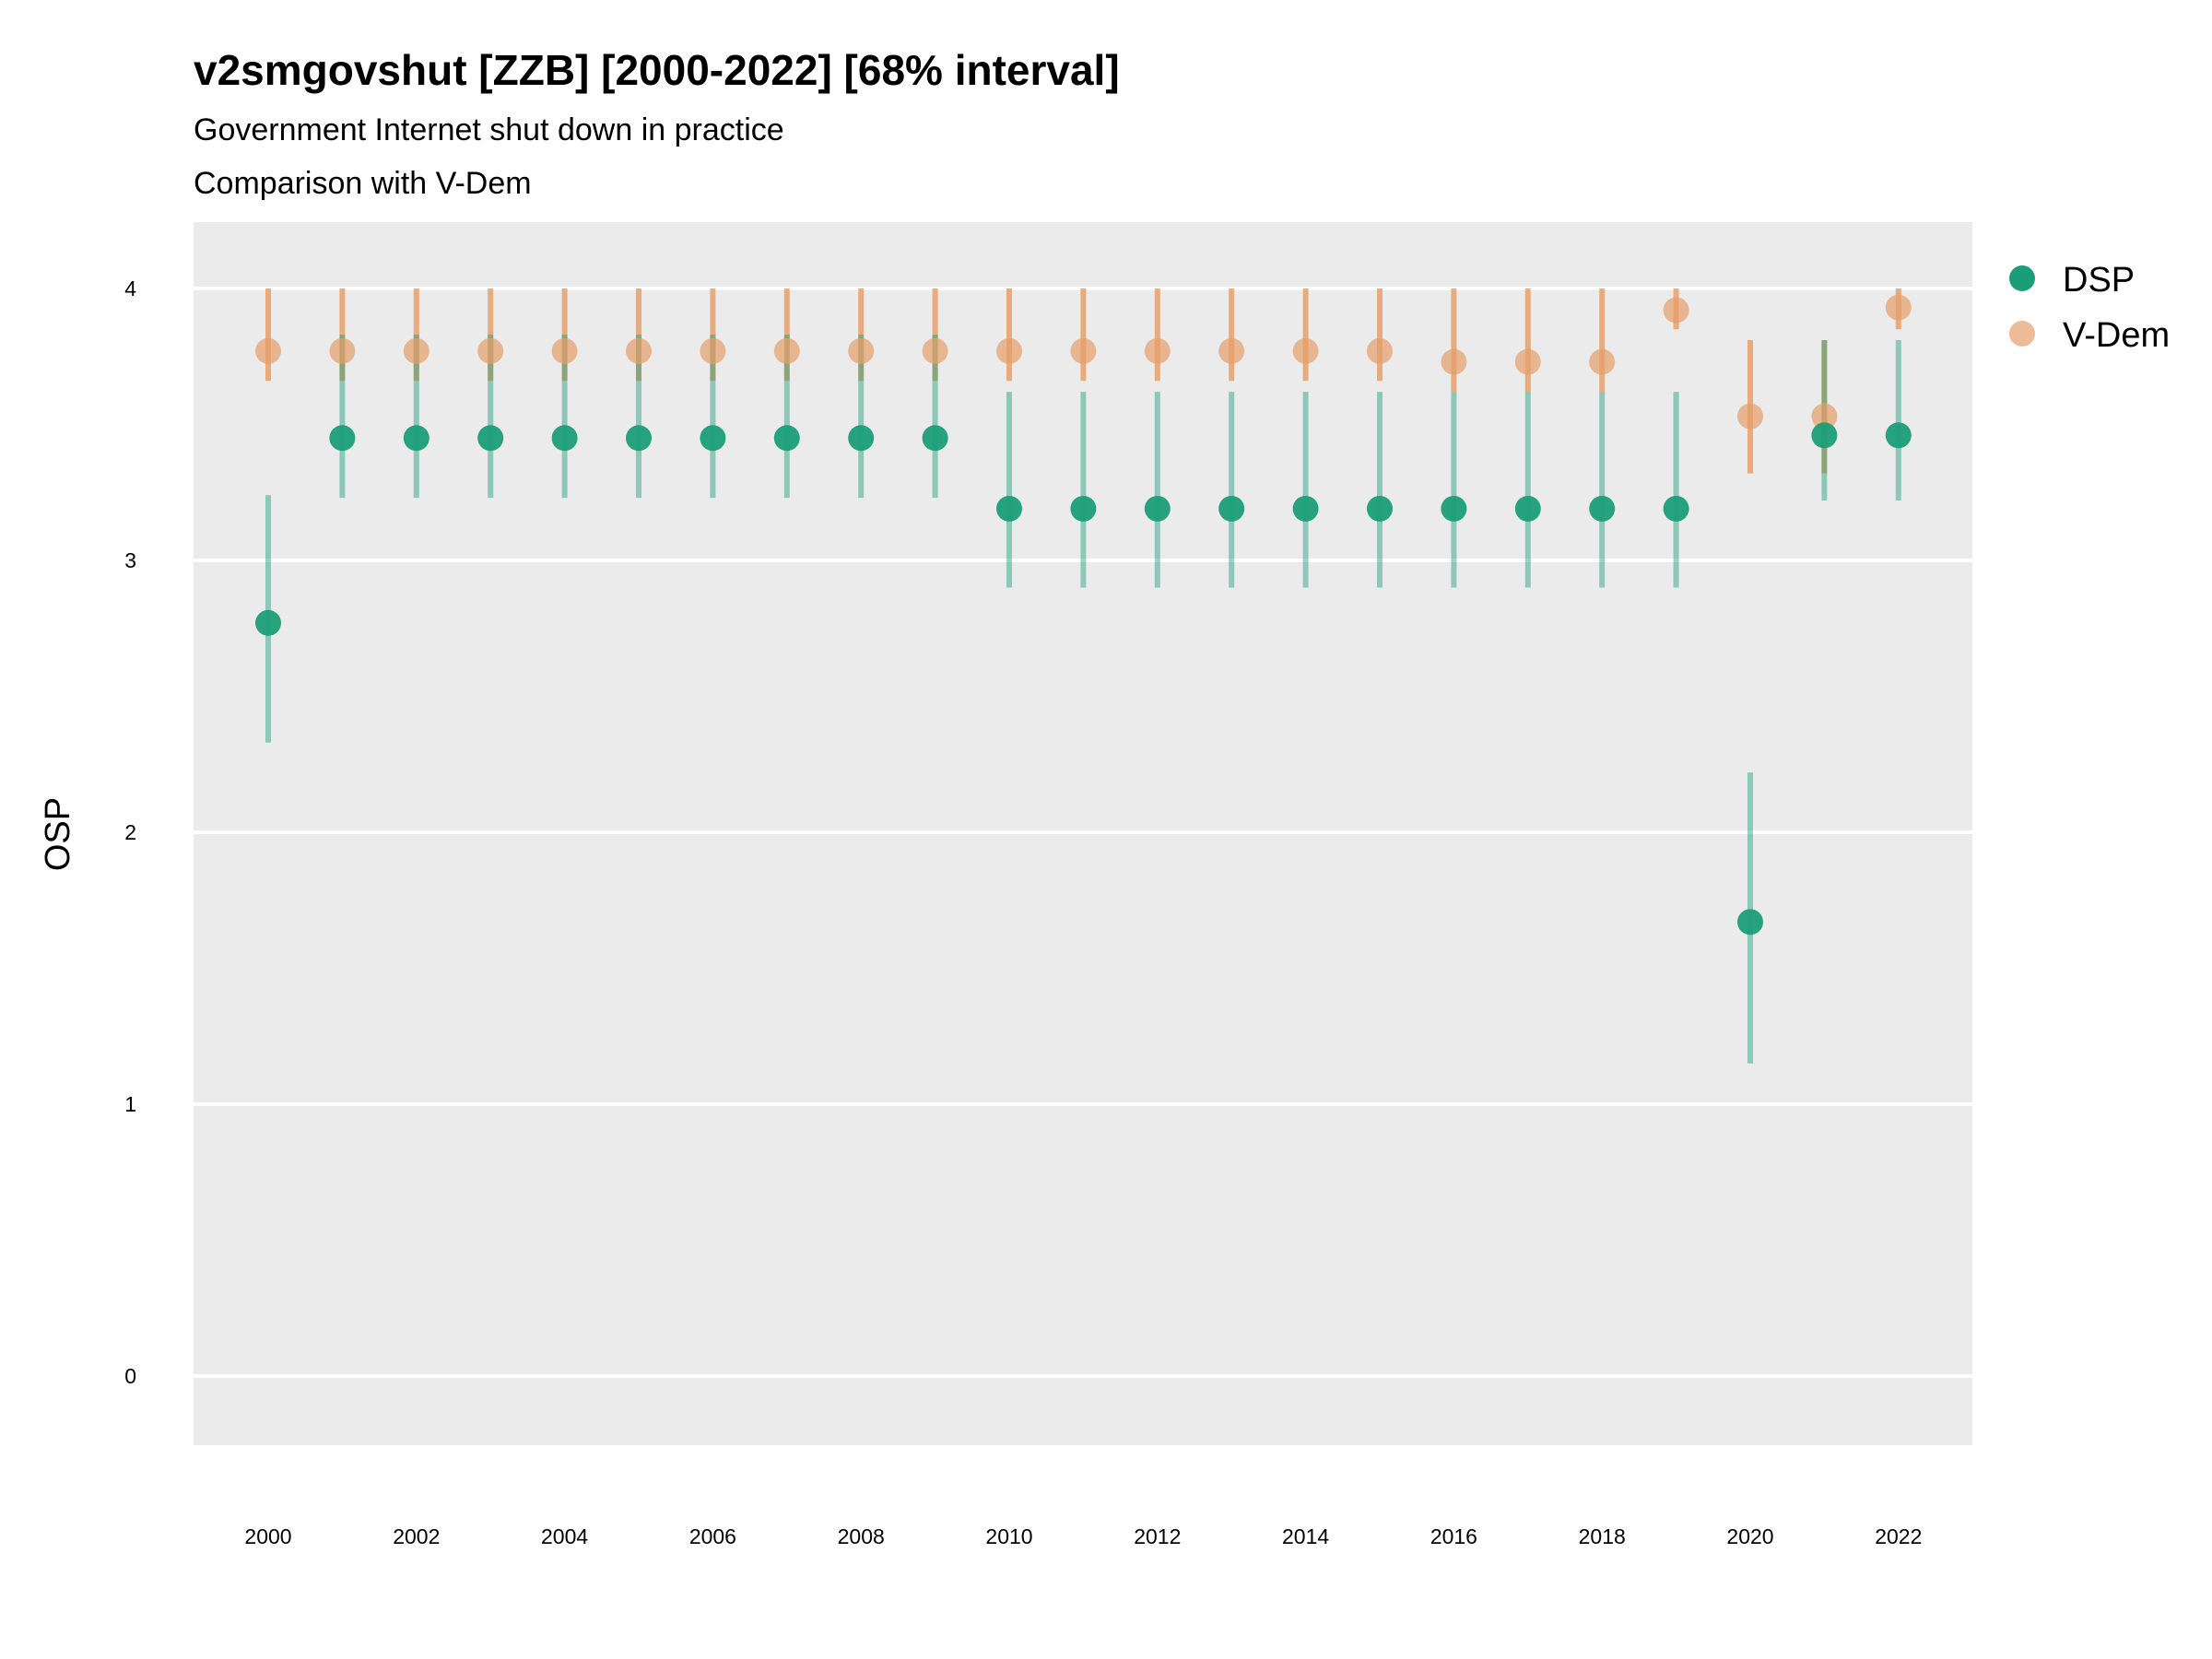  I want to click on legend: DSP V-Dem, so click(2089, 308).